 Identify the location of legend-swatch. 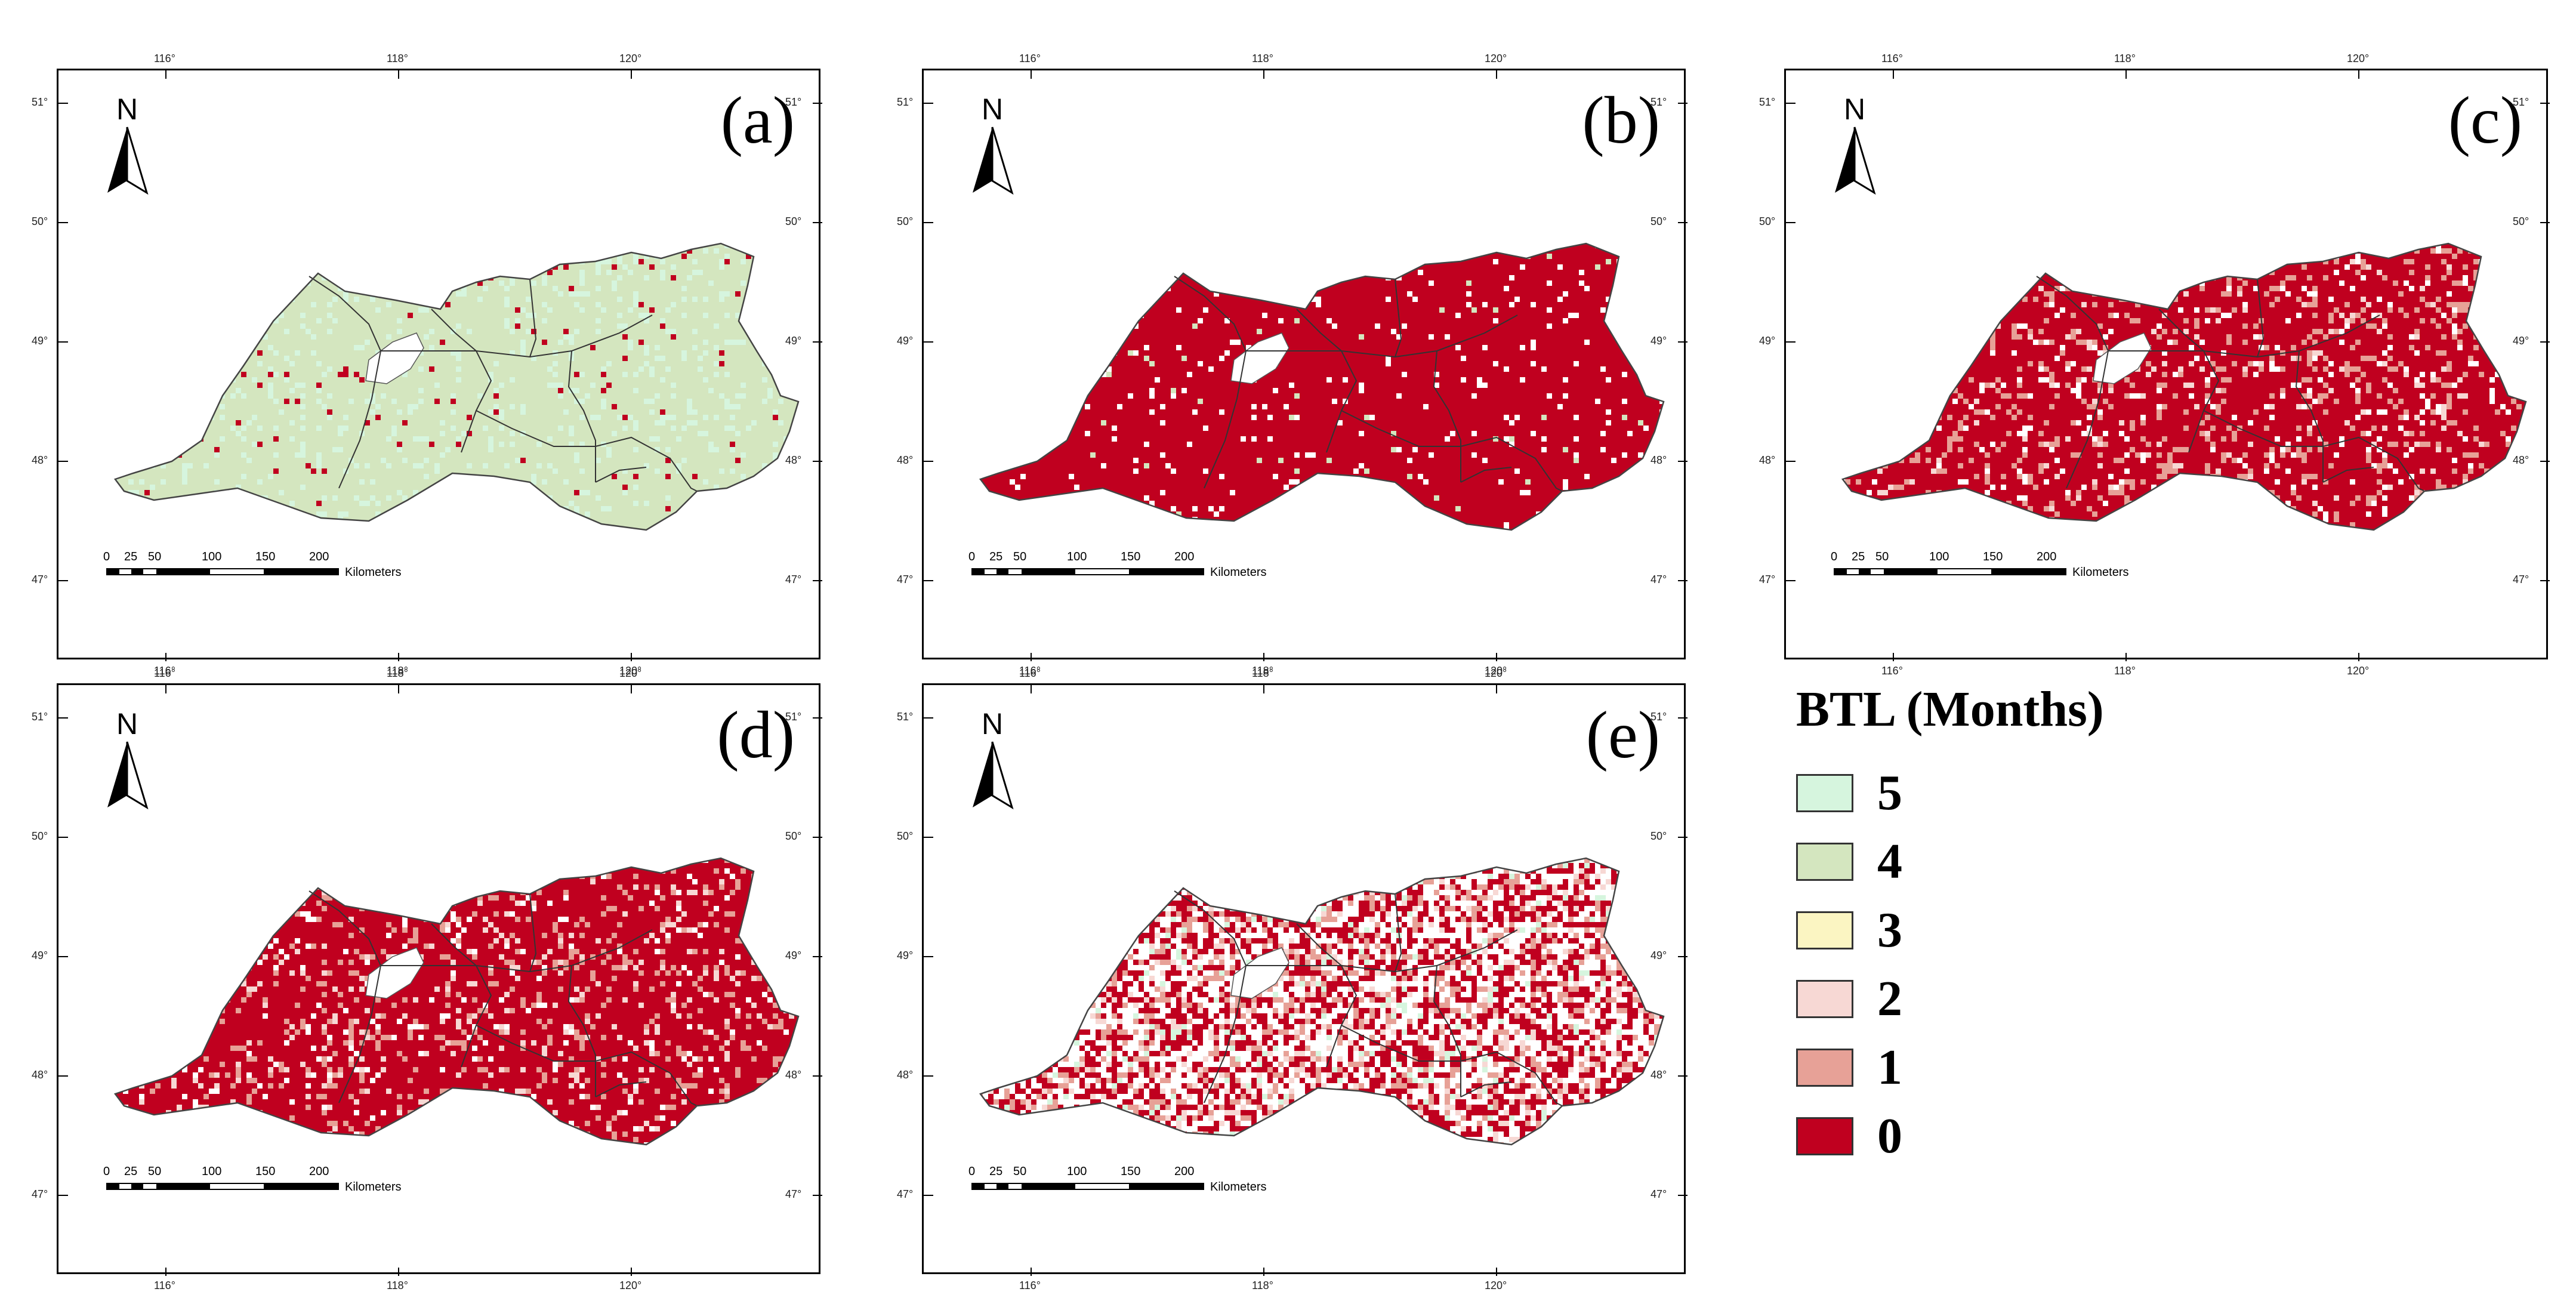
(1824, 792).